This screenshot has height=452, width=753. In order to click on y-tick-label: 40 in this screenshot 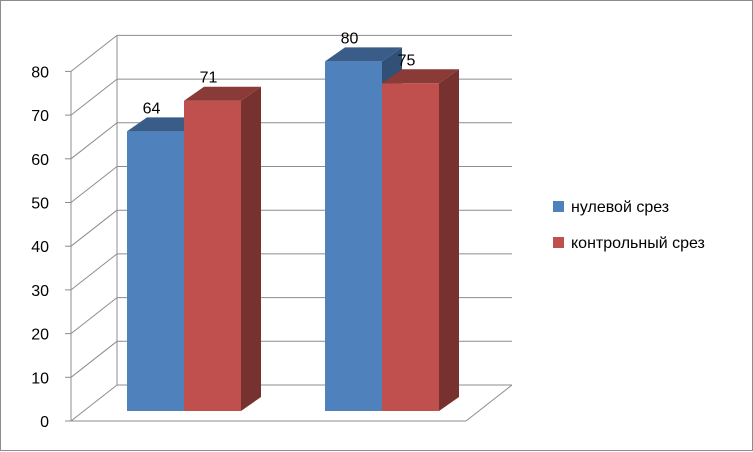, I will do `click(40, 247)`.